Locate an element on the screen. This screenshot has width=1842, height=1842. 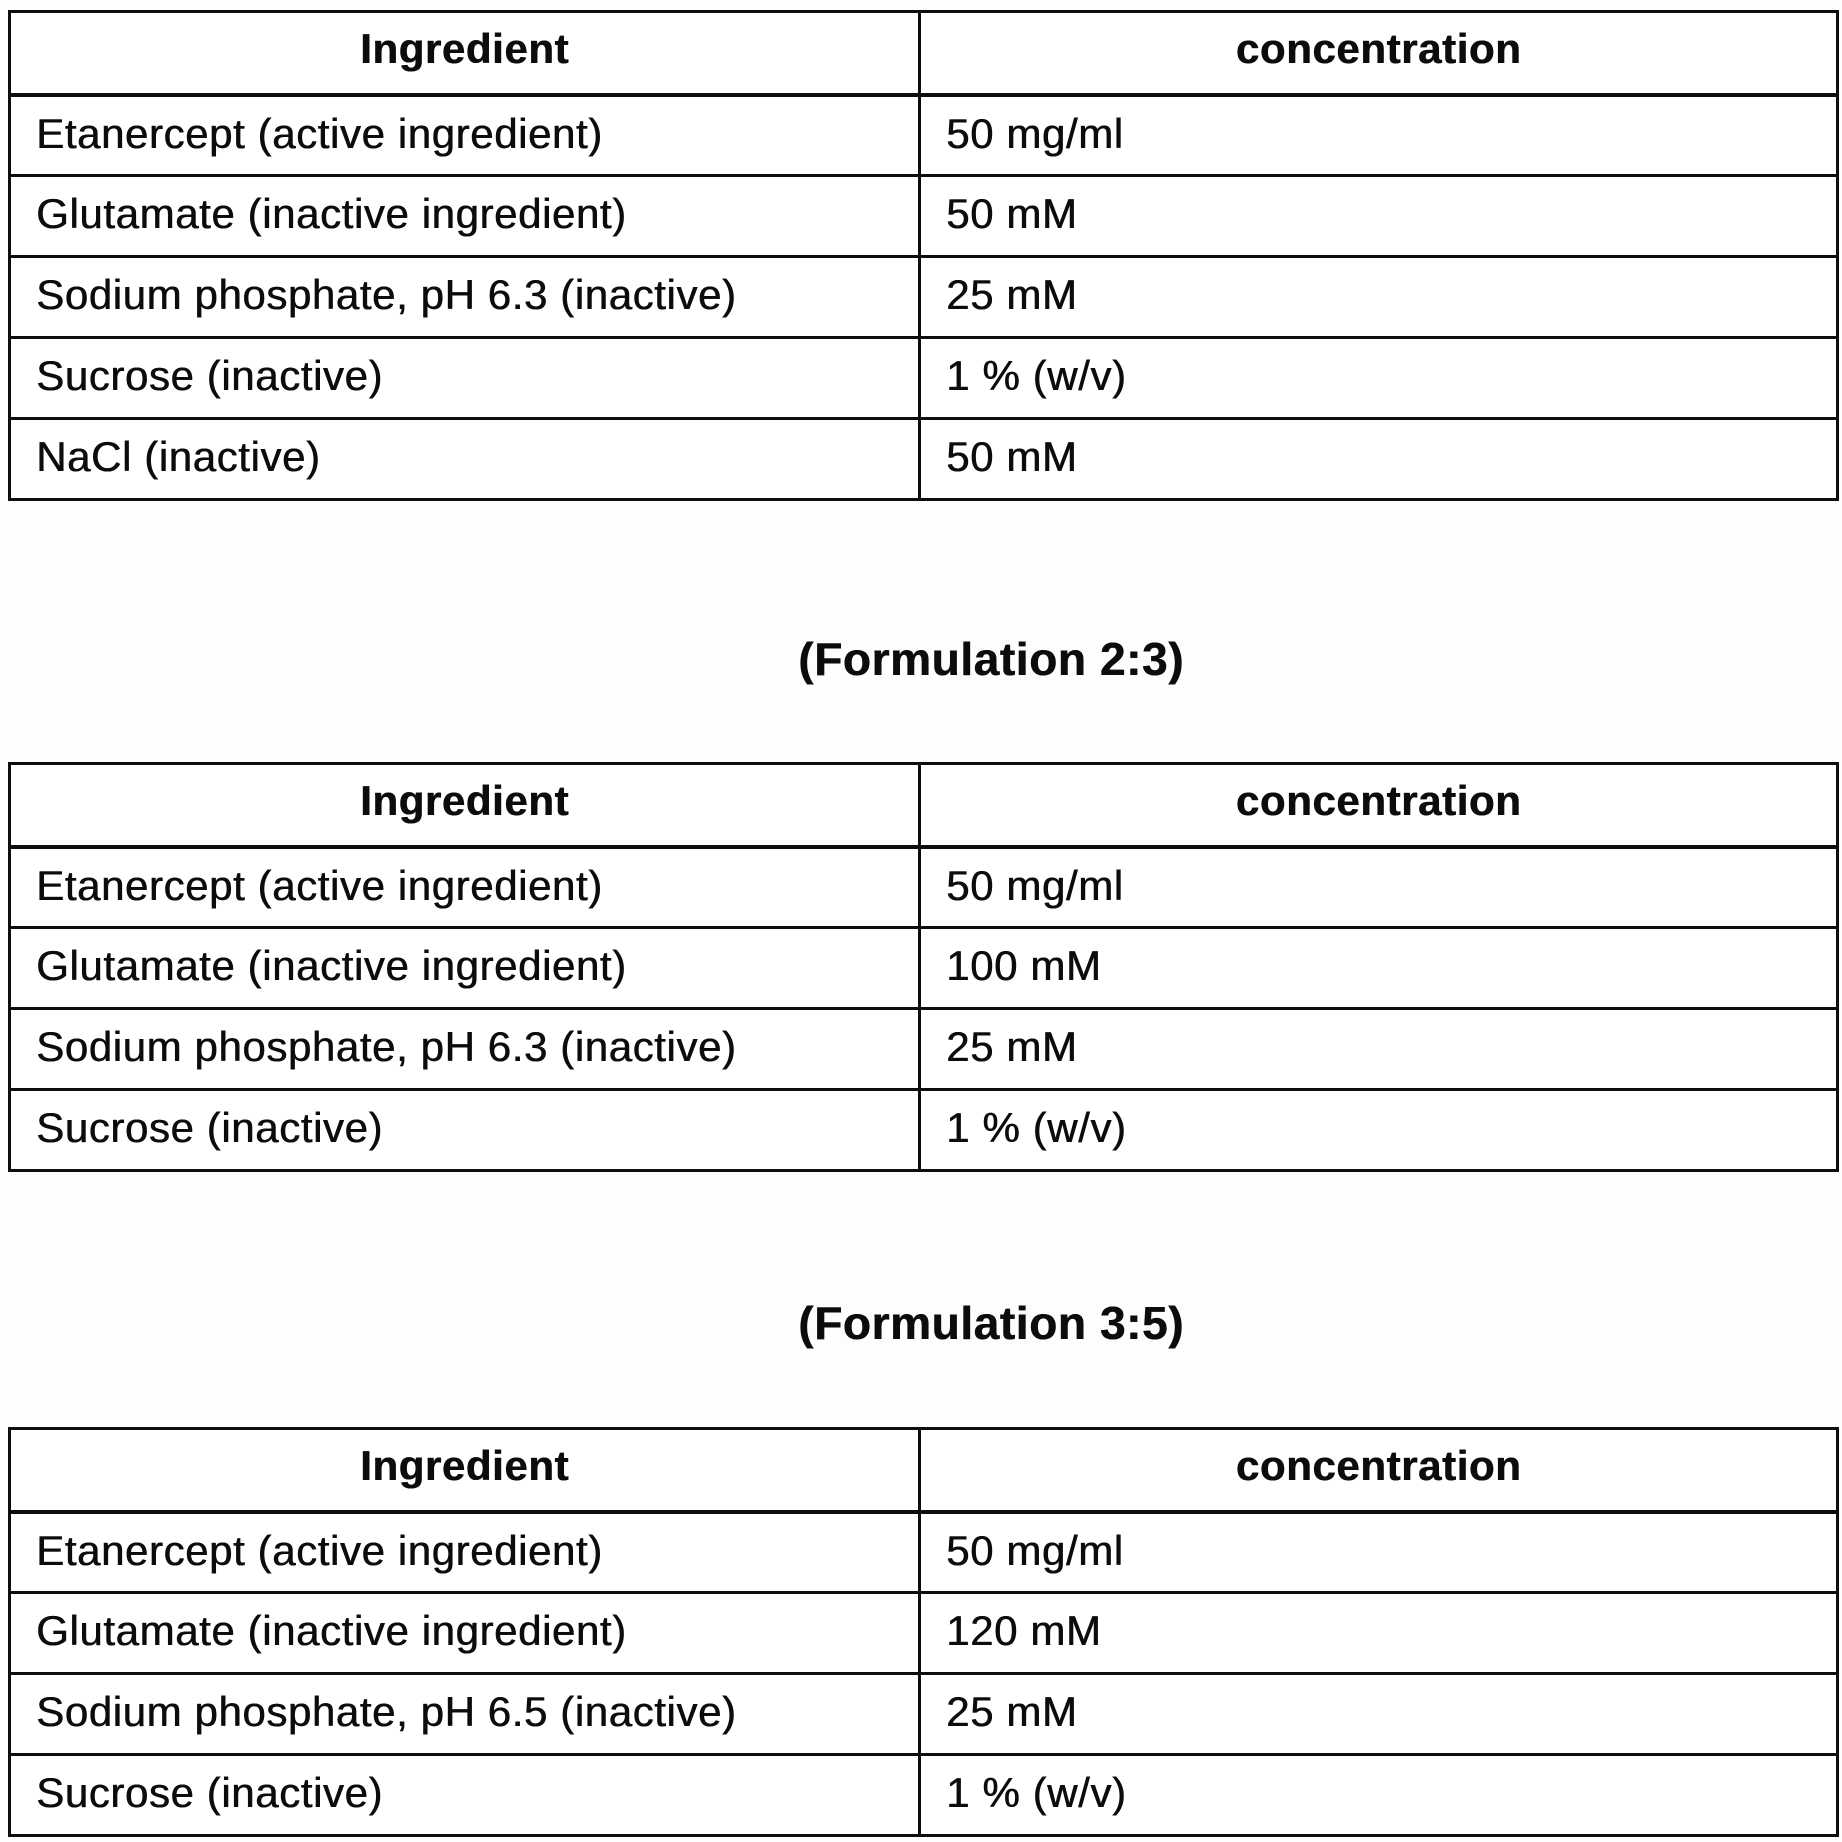
concentration-cell: 120 mM is located at coordinates (1378, 1633).